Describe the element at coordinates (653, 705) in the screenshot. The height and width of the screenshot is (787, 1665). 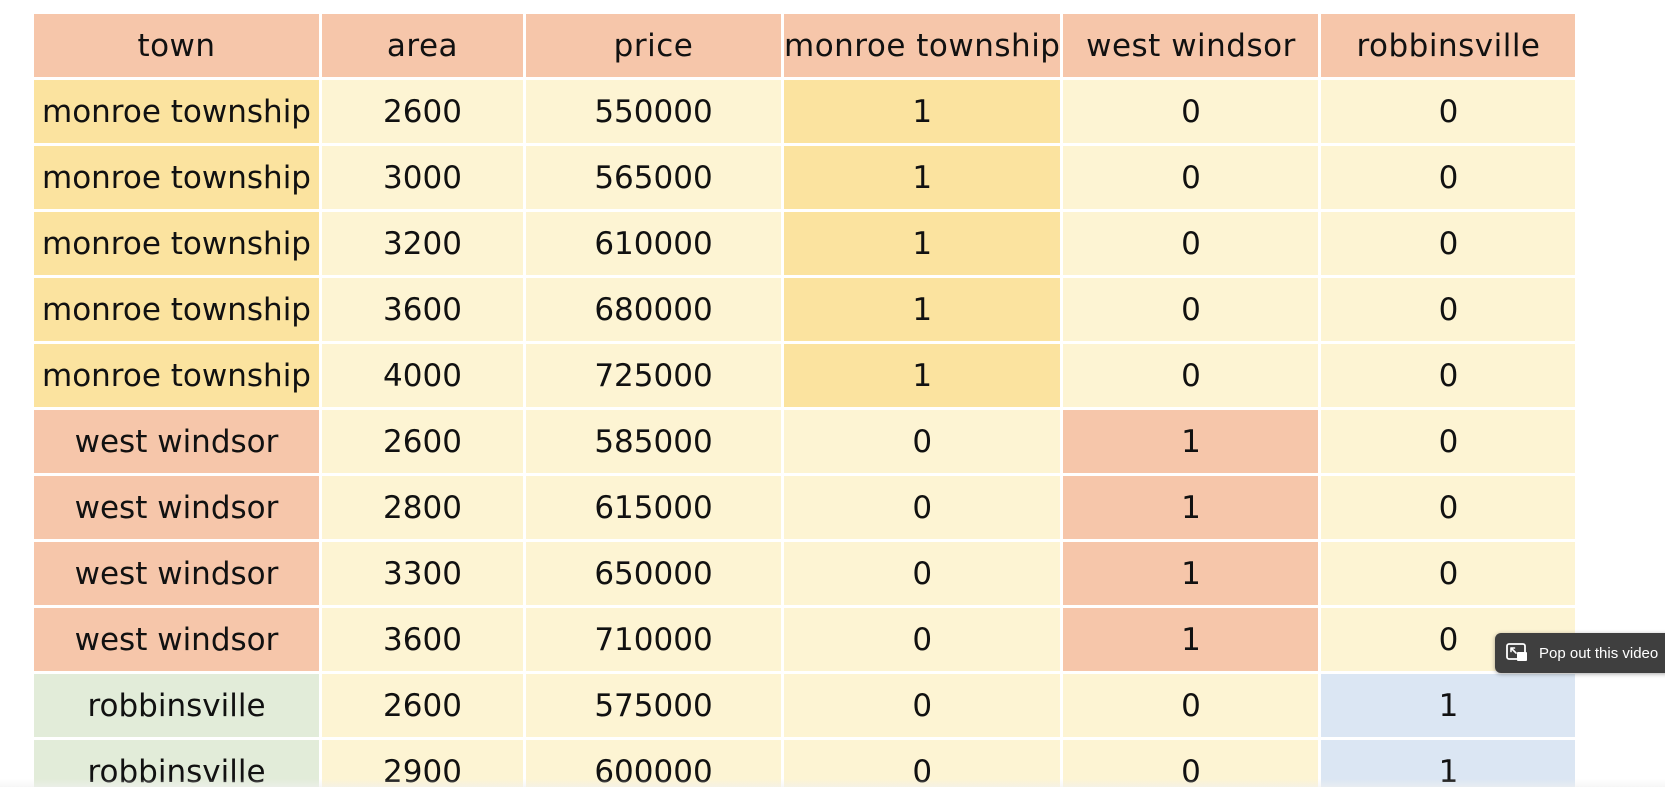
I see `price-cell: 575000` at that location.